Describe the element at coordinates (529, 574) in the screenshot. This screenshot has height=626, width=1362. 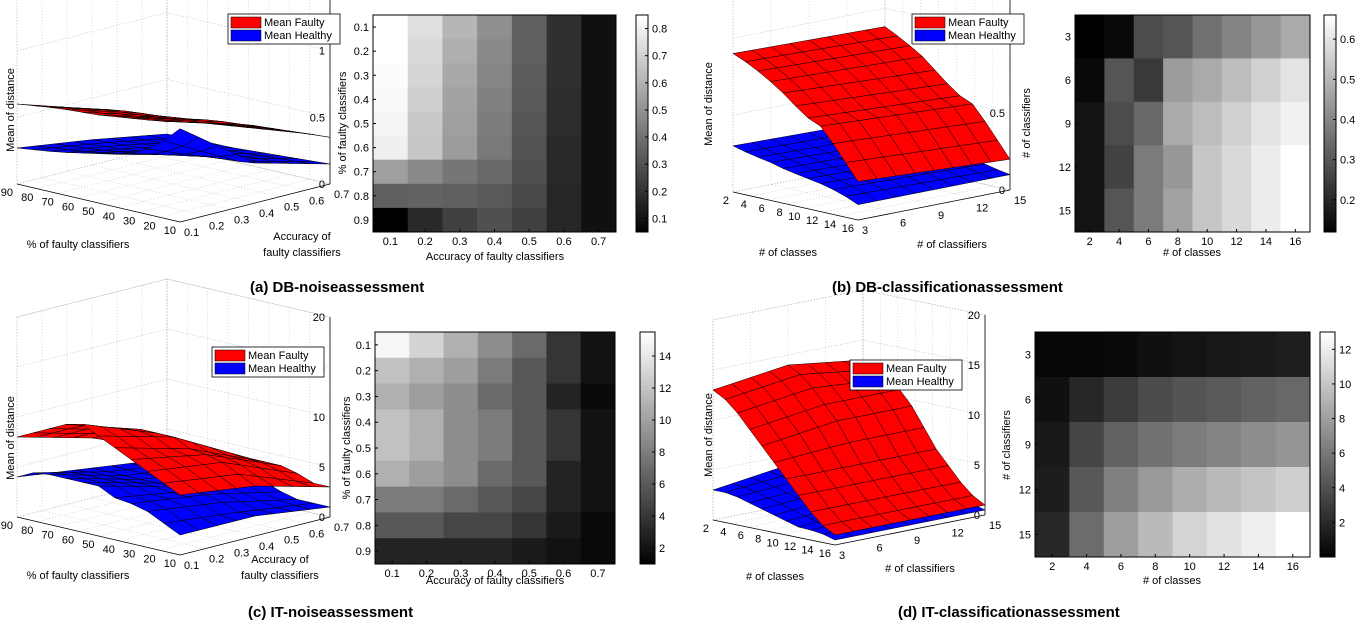
I see `x-tick-label: 0.5` at that location.